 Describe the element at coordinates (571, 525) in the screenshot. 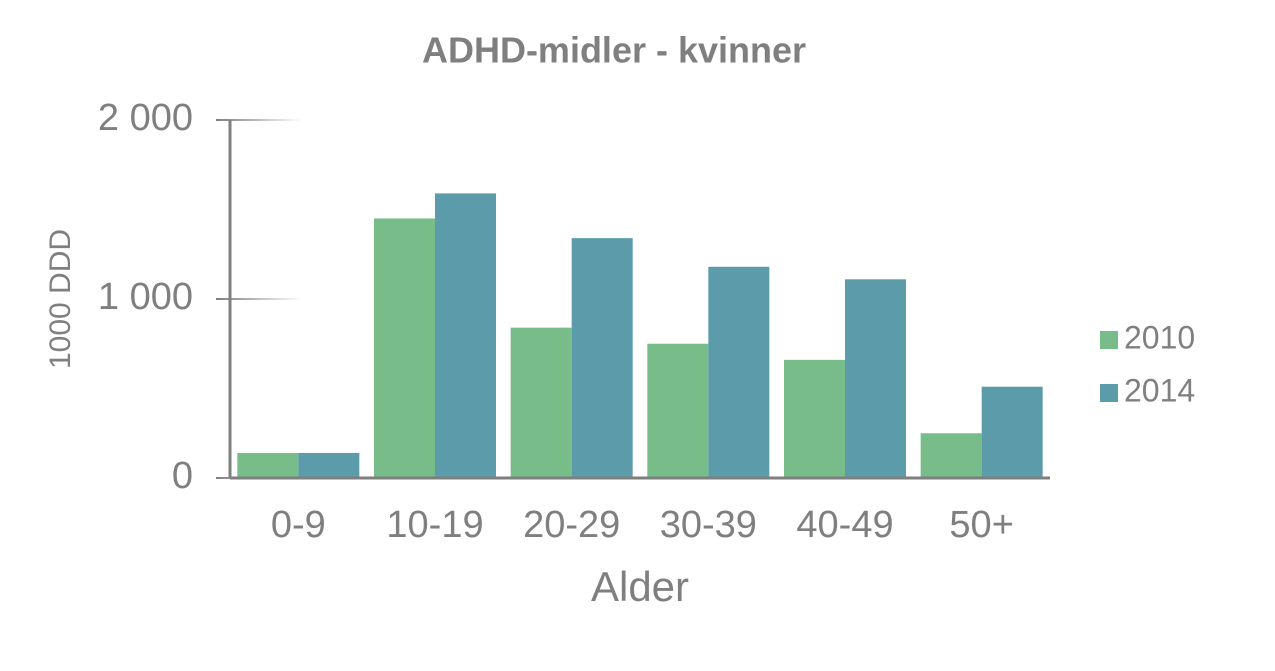

I see `x-tick-label: 20-29` at that location.